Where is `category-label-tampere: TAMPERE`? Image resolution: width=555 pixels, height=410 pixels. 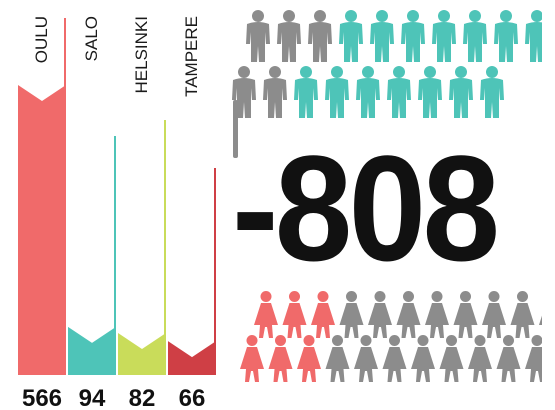 category-label-tampere: TAMPERE is located at coordinates (191, 56).